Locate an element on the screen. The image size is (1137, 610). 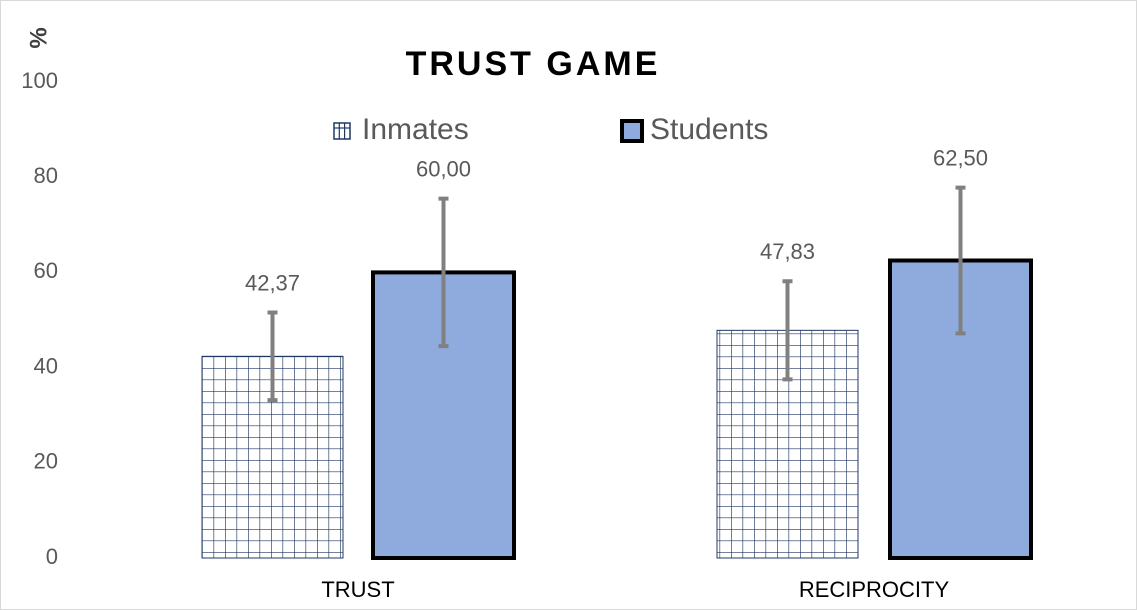
value-label: 47,83 is located at coordinates (787, 251).